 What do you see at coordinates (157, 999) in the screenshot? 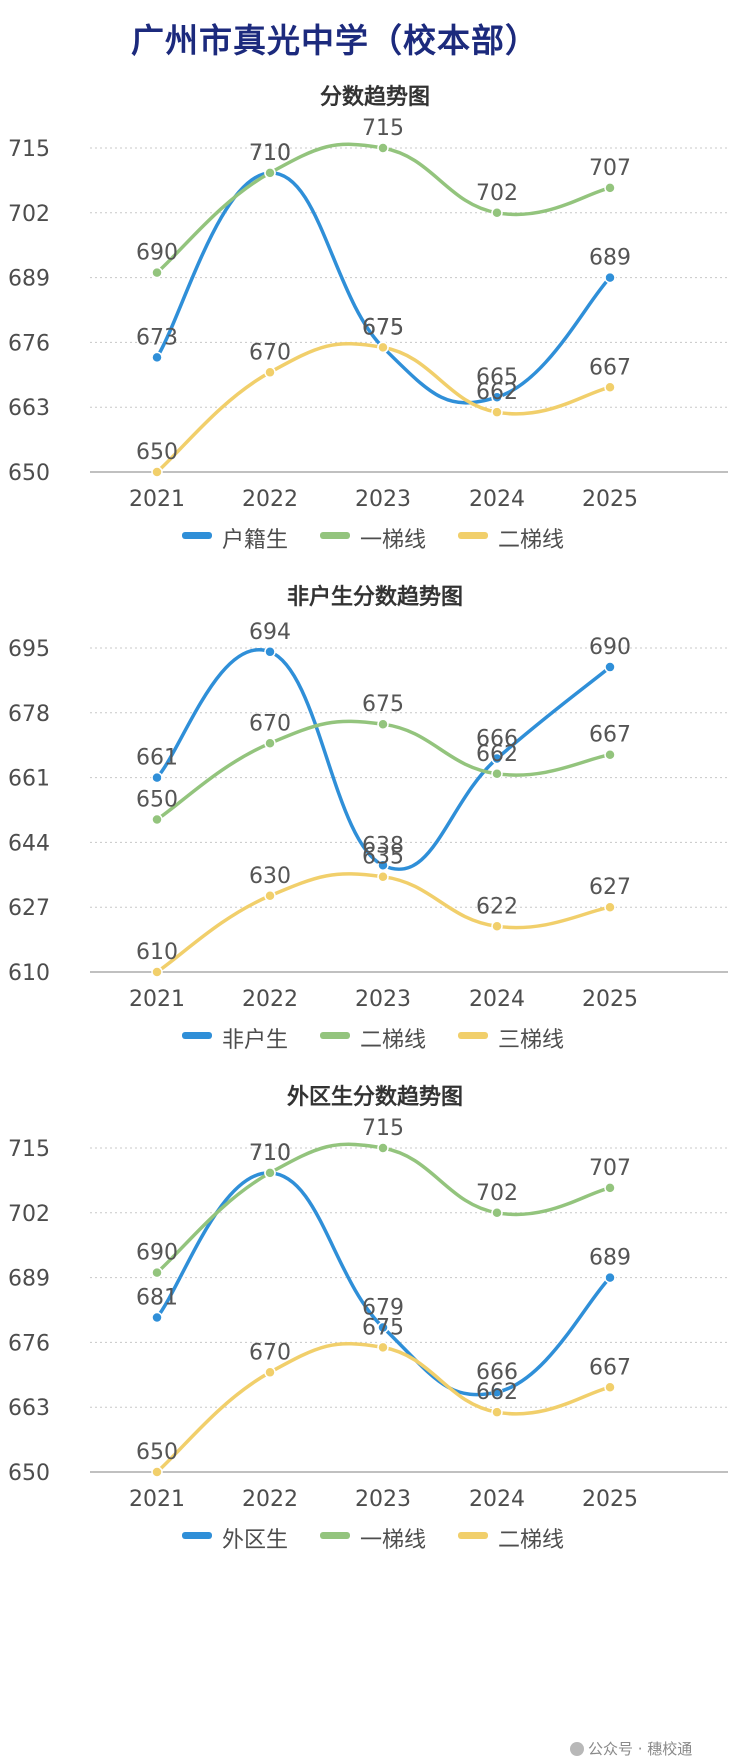
I see `x-tick-label: 2021` at bounding box center [157, 999].